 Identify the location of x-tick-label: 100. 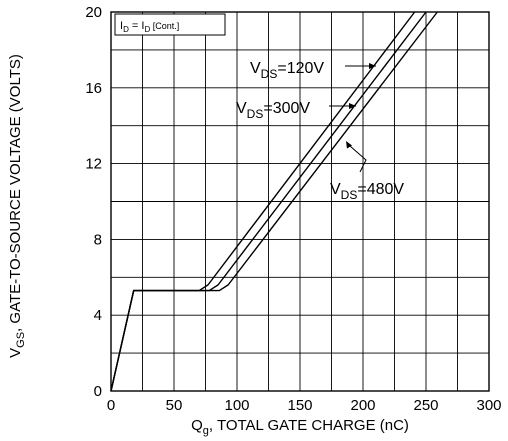
(236, 405).